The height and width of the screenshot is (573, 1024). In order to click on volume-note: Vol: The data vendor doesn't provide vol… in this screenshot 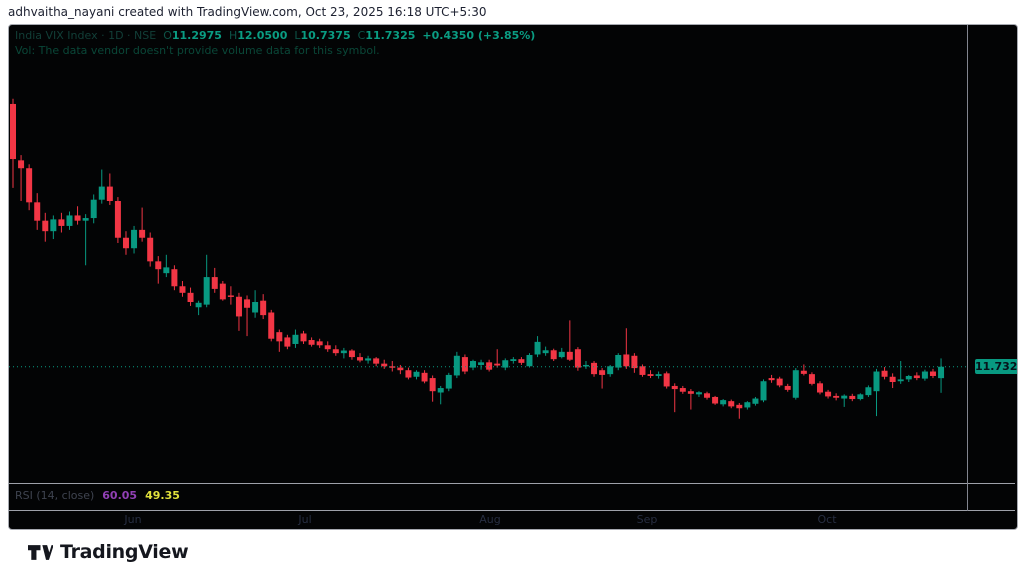, I will do `click(197, 50)`.